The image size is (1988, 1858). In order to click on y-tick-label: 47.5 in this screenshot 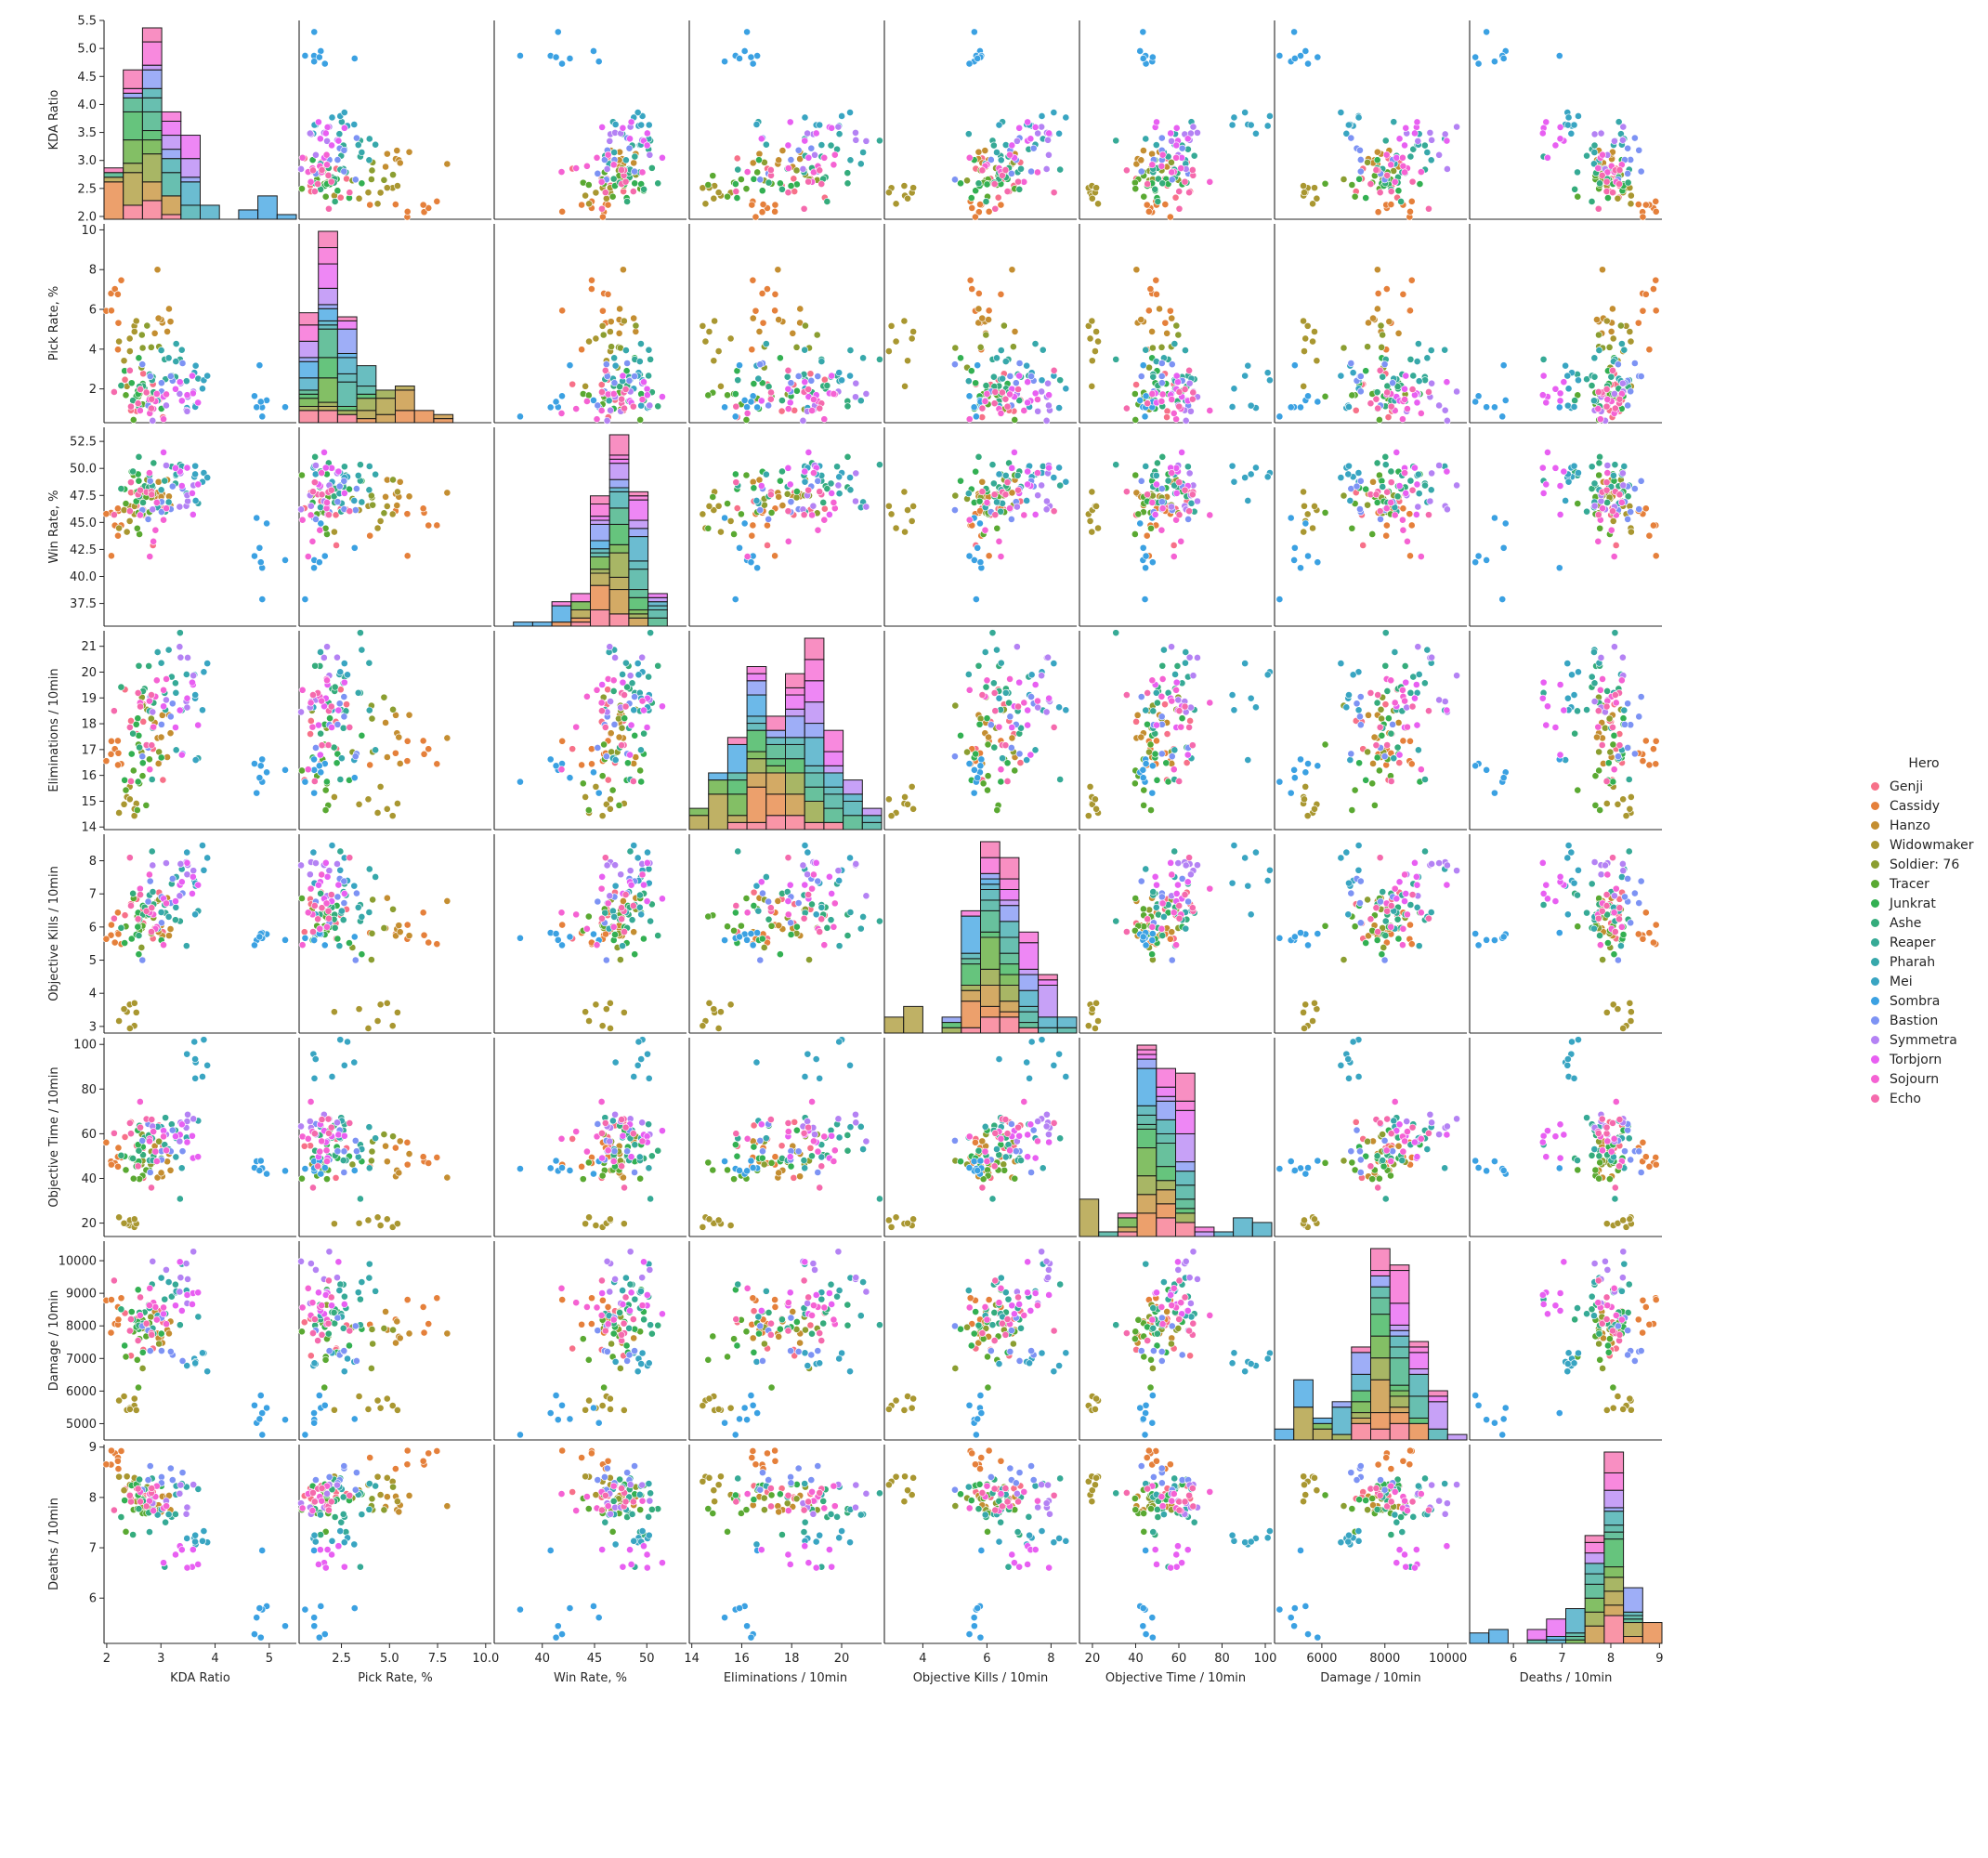, I will do `click(84, 497)`.